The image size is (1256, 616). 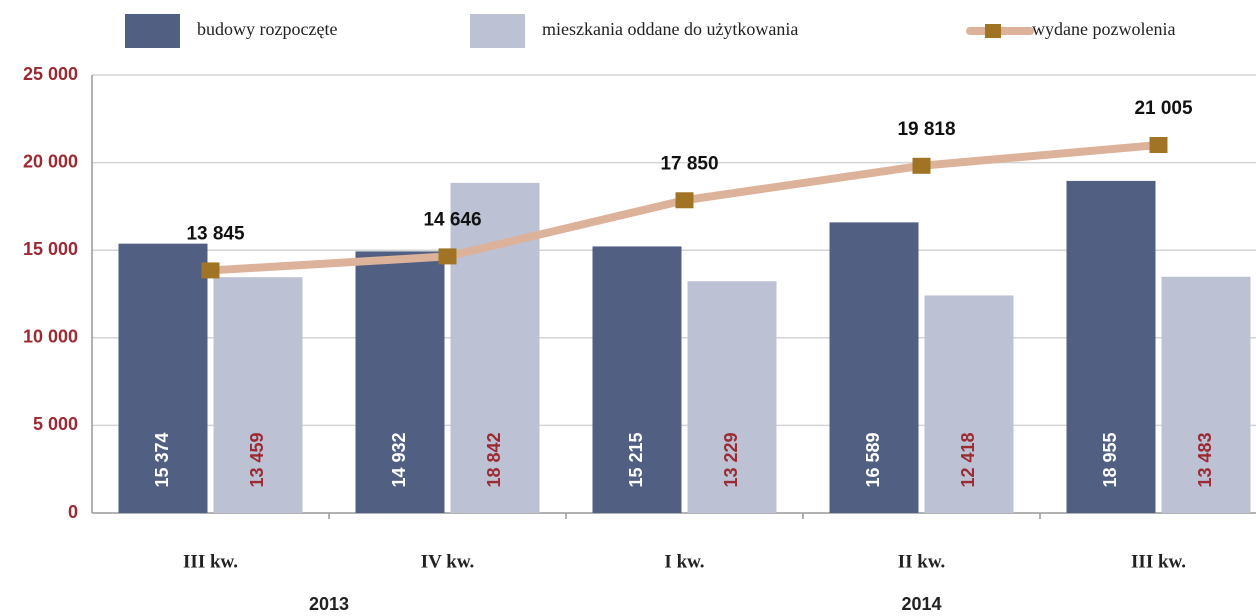 What do you see at coordinates (731, 459) in the screenshot?
I see `bar-value-label: 13 229` at bounding box center [731, 459].